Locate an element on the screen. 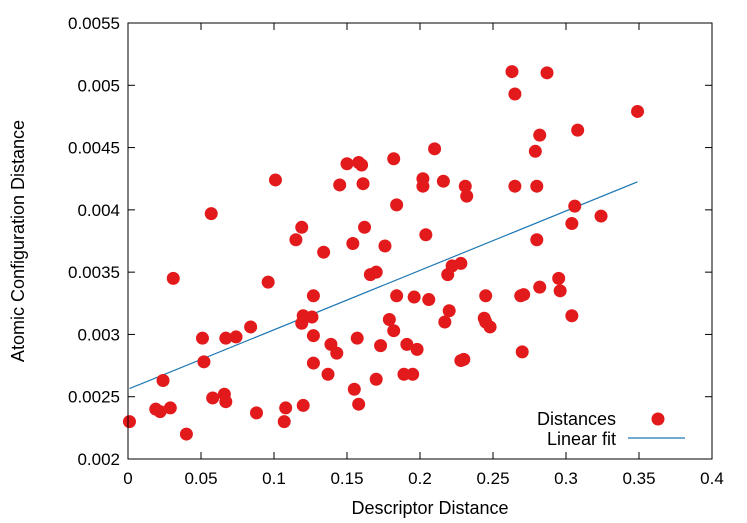  y-tick-label: 0.0035 is located at coordinates (94, 272).